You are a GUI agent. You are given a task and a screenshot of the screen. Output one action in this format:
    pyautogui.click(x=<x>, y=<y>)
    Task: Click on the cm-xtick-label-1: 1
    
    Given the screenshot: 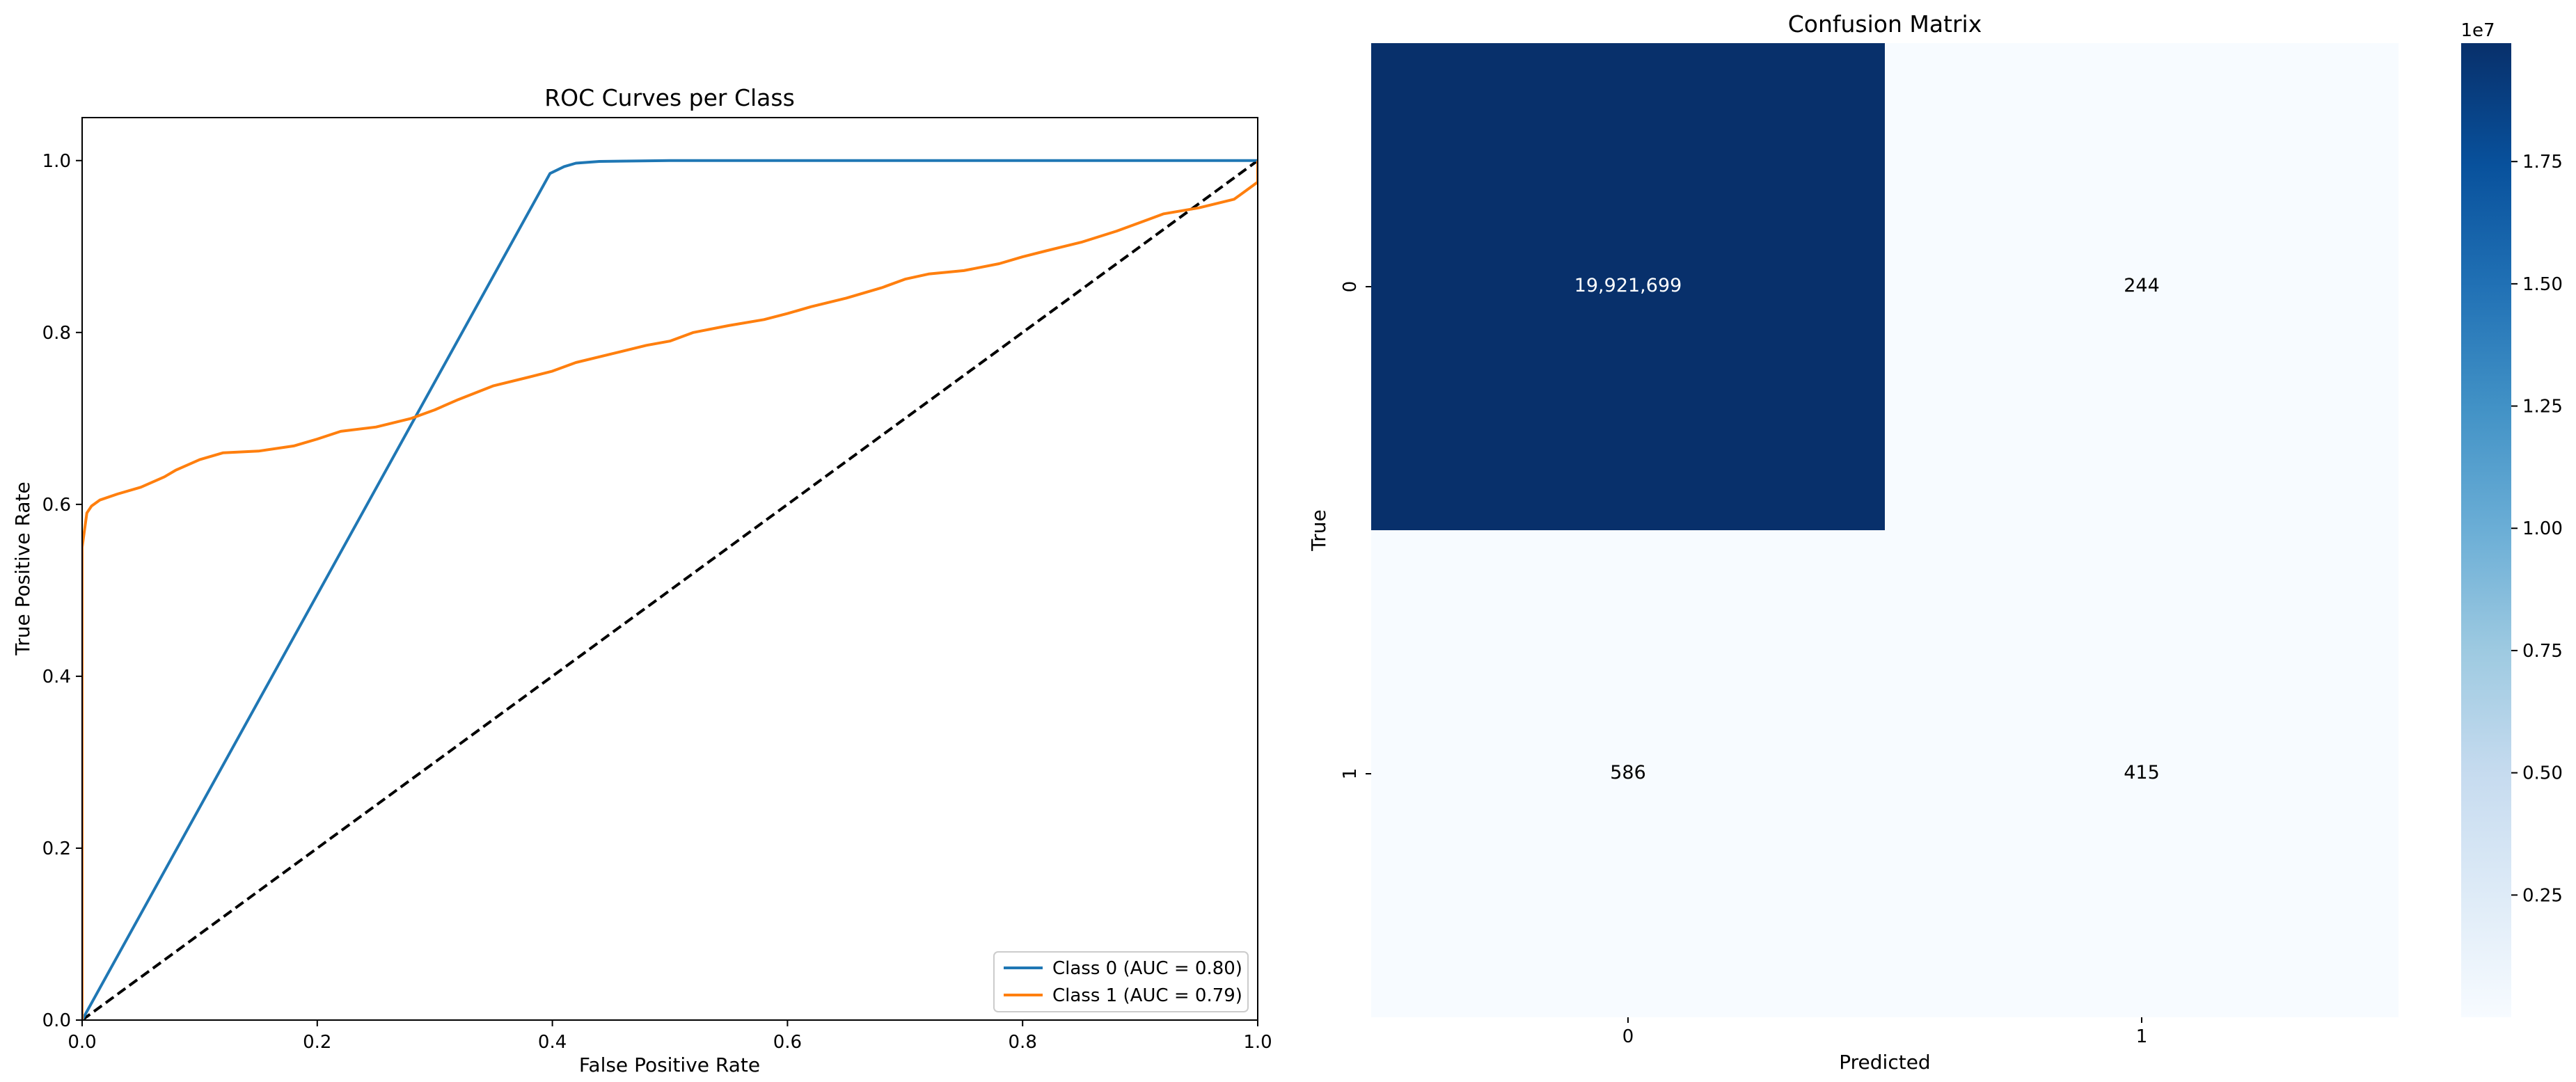 What is the action you would take?
    pyautogui.click(x=2142, y=1036)
    